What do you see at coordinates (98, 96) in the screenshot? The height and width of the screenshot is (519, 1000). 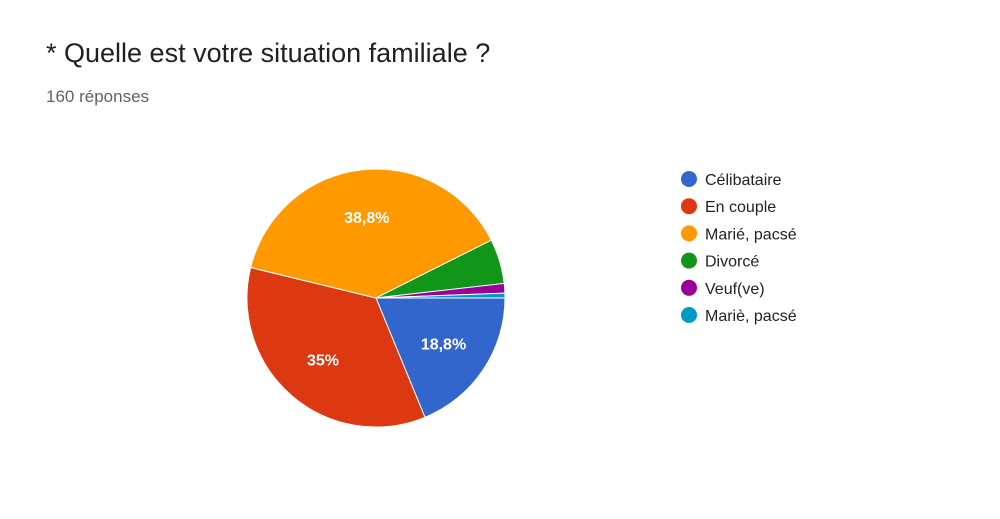 I see `response-count: 160 réponses` at bounding box center [98, 96].